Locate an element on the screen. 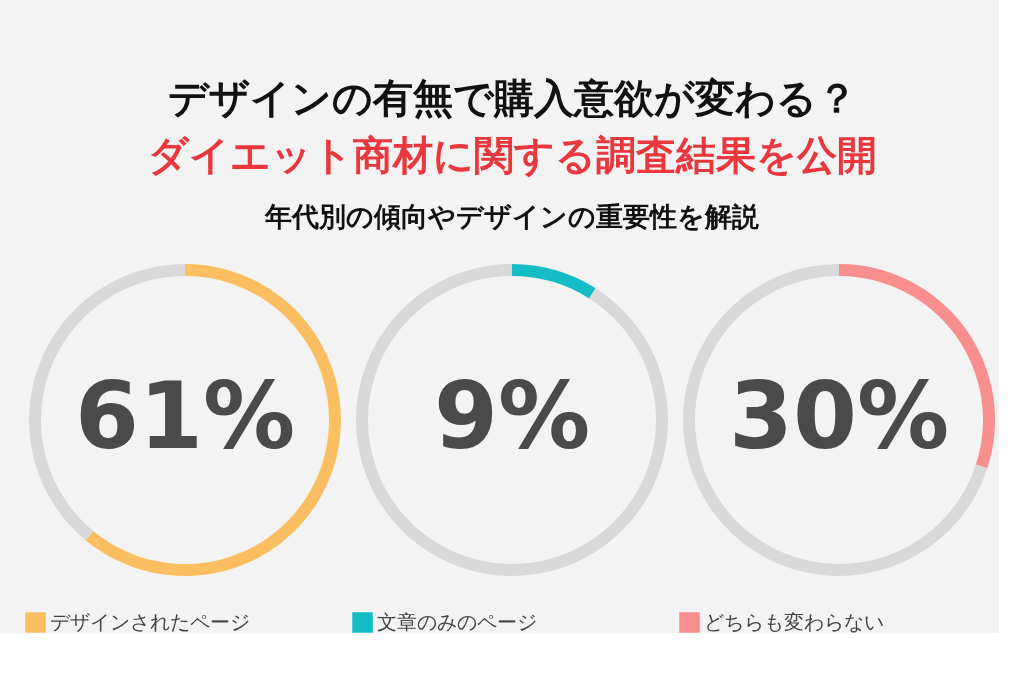 This screenshot has width=1024, height=683. legend-label: 文章のみのページ is located at coordinates (457, 621).